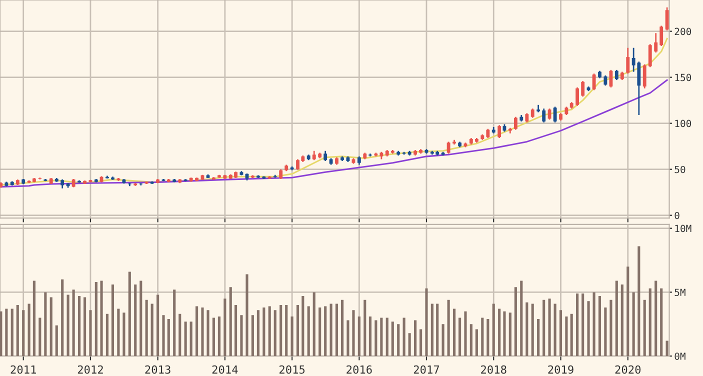 The image size is (703, 376). Describe the element at coordinates (225, 369) in the screenshot. I see `x-tick-label: 2014` at that location.